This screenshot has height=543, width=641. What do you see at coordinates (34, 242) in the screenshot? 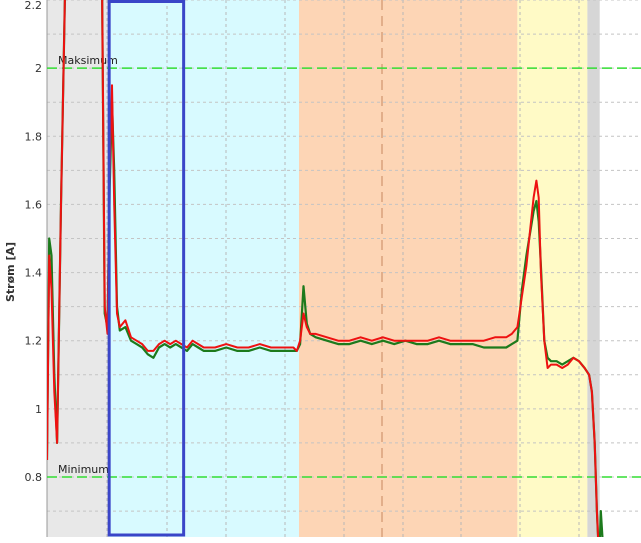
I see `y-axis-ticks: 0.8 1 1.2 1.4 1.6 1.8 2 2.2` at bounding box center [34, 242].